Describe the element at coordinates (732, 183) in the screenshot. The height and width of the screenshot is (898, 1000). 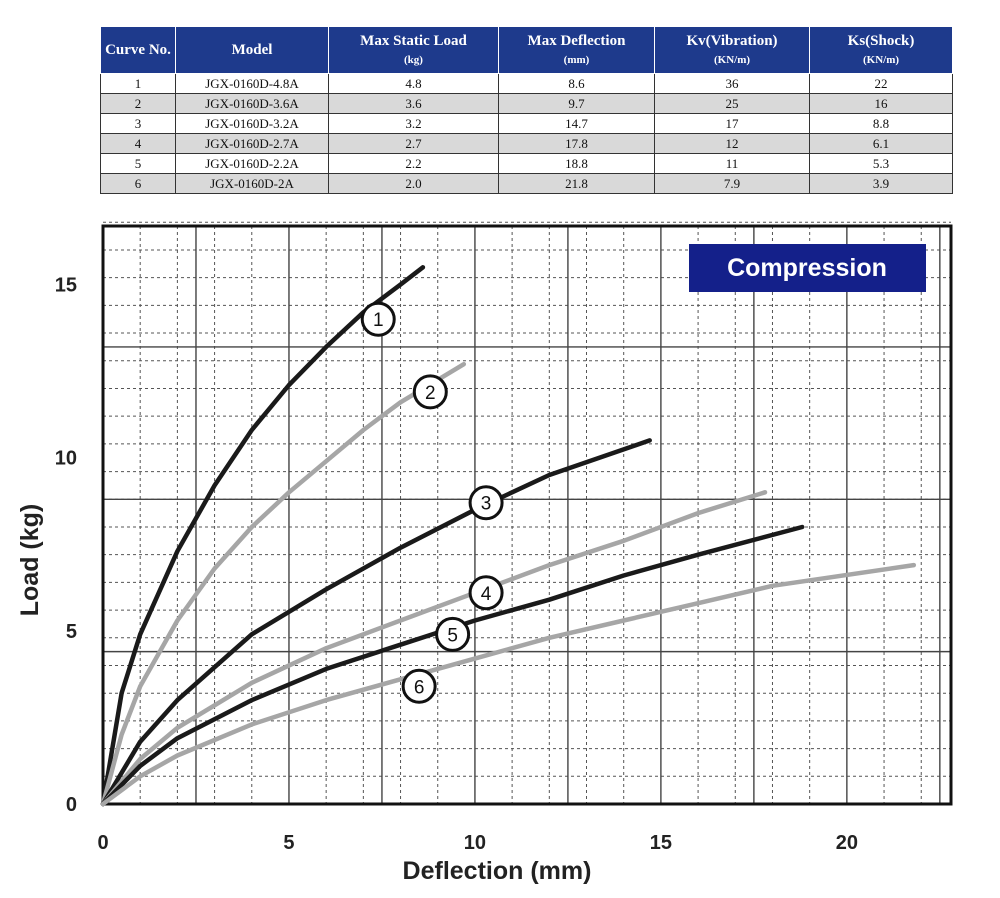
I see `cell-kv: 7.9` at that location.